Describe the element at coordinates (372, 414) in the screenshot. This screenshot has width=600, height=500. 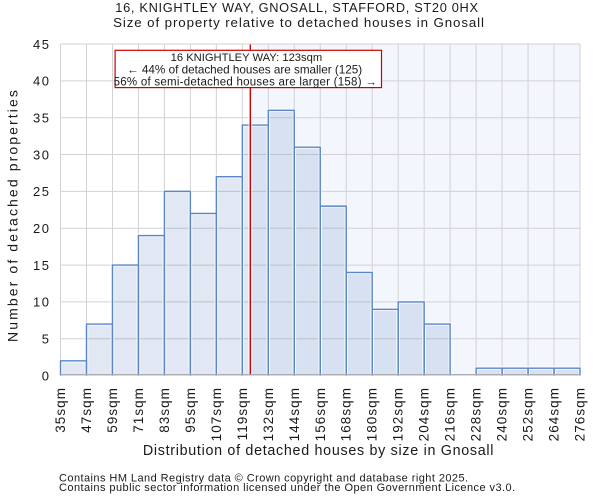
I see `svg-text: 180sqm` at that location.